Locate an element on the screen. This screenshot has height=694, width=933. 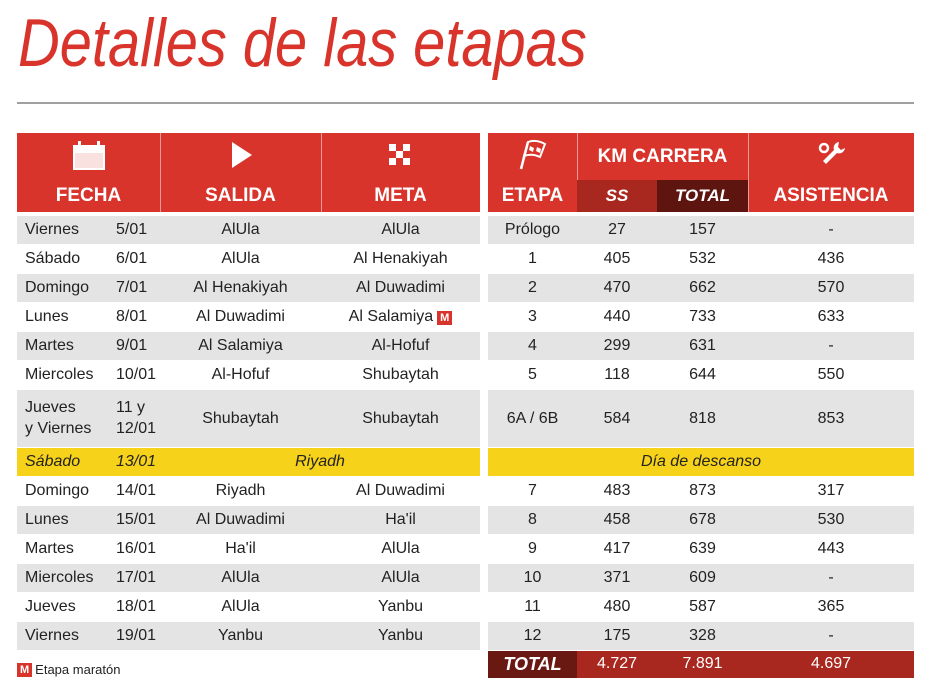
meta-text: Al Salamiya is located at coordinates (391, 317).